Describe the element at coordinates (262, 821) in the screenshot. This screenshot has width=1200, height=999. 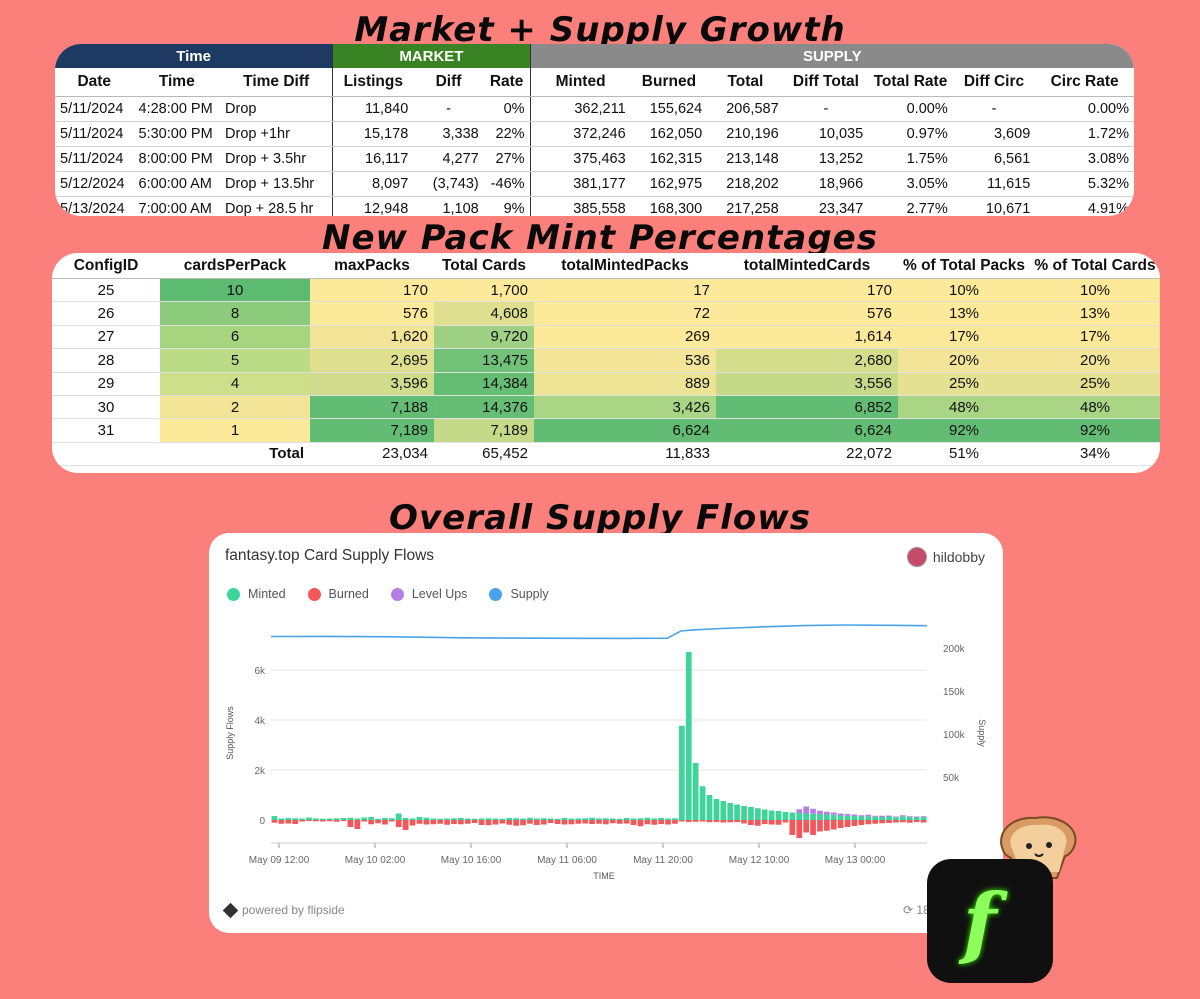
I see `y-tick-label: 0` at that location.